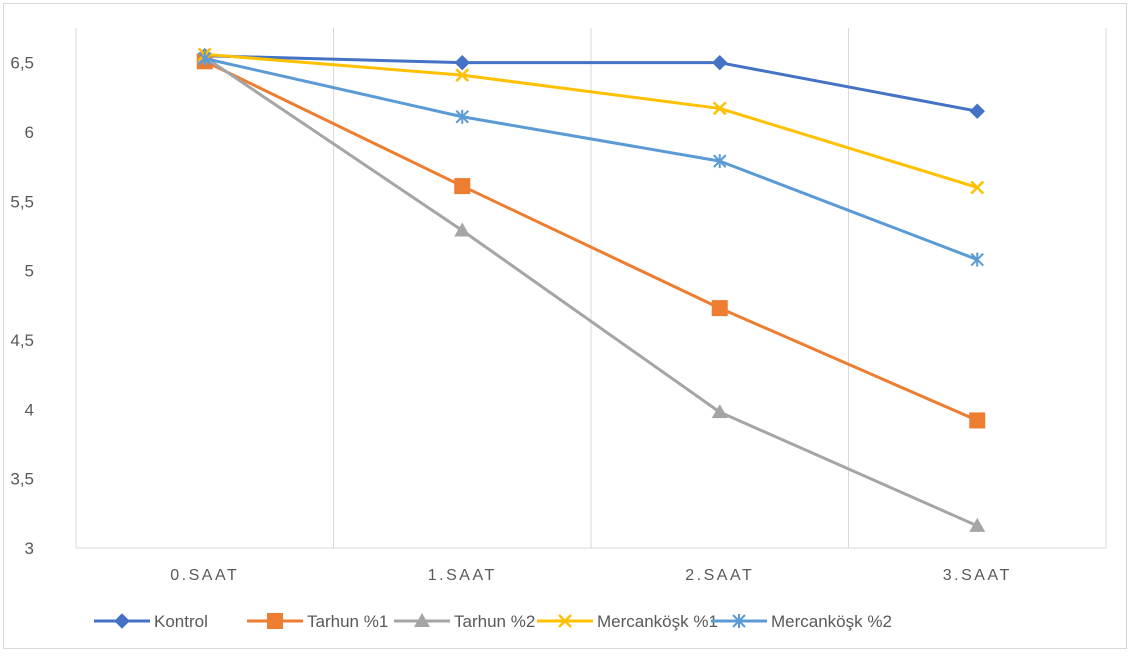 The height and width of the screenshot is (657, 1132). What do you see at coordinates (22, 479) in the screenshot?
I see `y-tick-label: 3,5` at bounding box center [22, 479].